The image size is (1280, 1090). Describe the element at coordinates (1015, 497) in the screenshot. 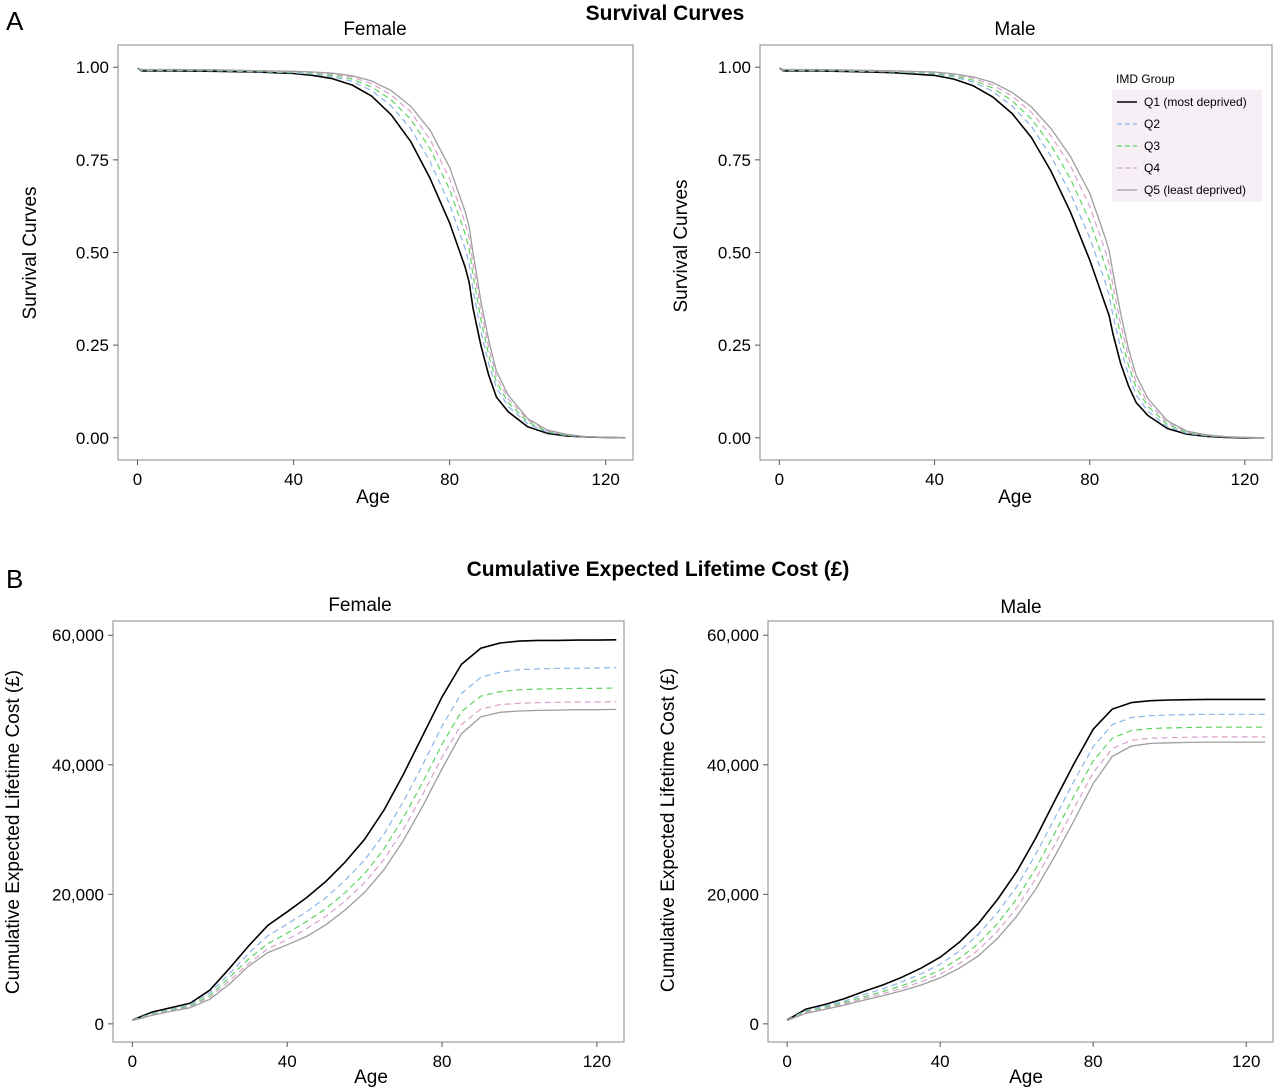

I see `male-survival-xlabel: Age` at that location.